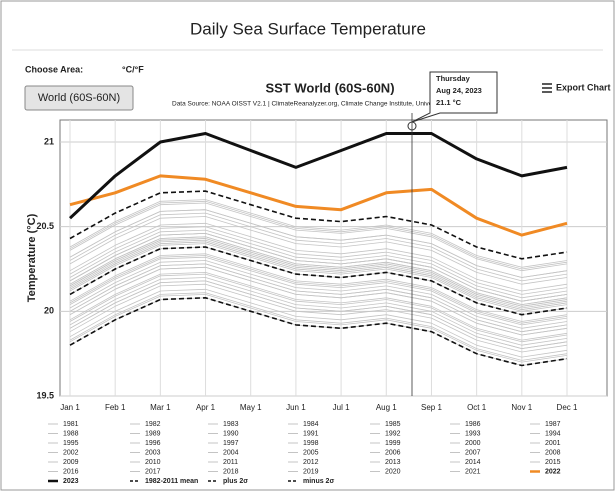 The width and height of the screenshot is (615, 491). Describe the element at coordinates (393, 462) in the screenshot. I see `legend-label: 2013` at that location.